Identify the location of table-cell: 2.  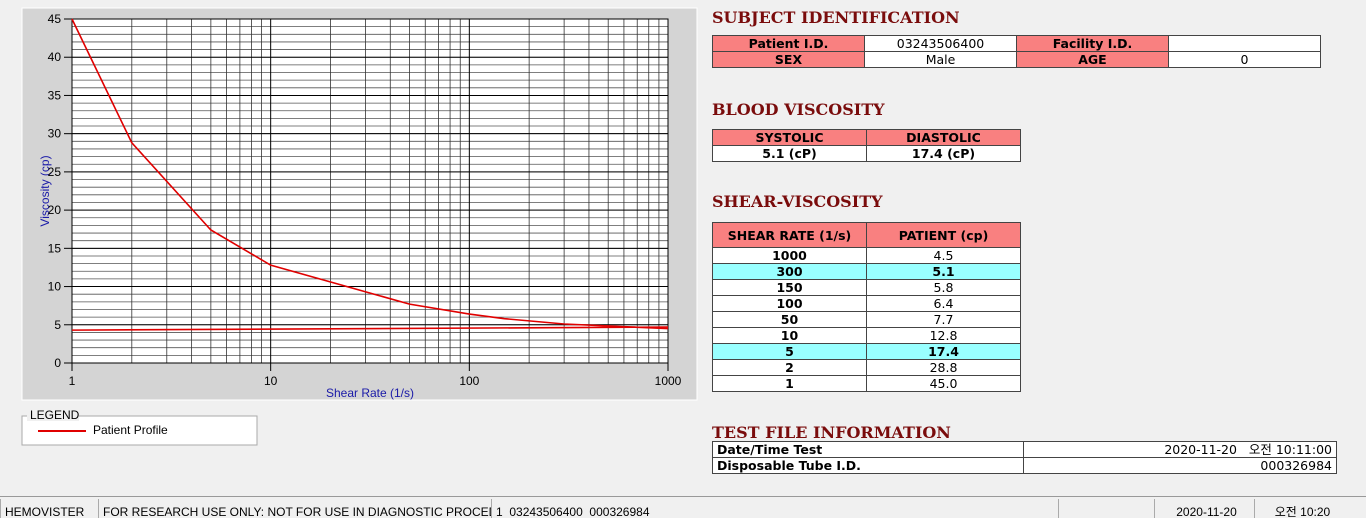
(789, 367).